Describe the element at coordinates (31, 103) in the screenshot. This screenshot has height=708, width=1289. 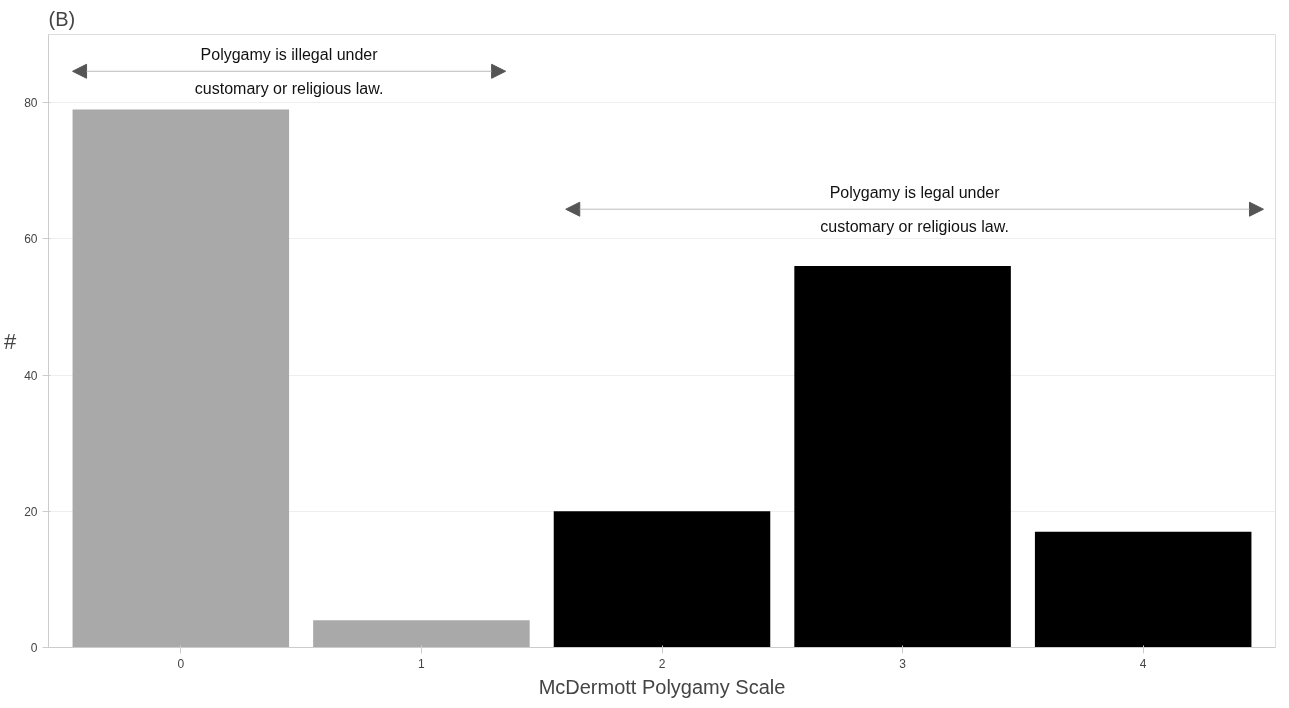
I see `y-tick-label: 80` at that location.